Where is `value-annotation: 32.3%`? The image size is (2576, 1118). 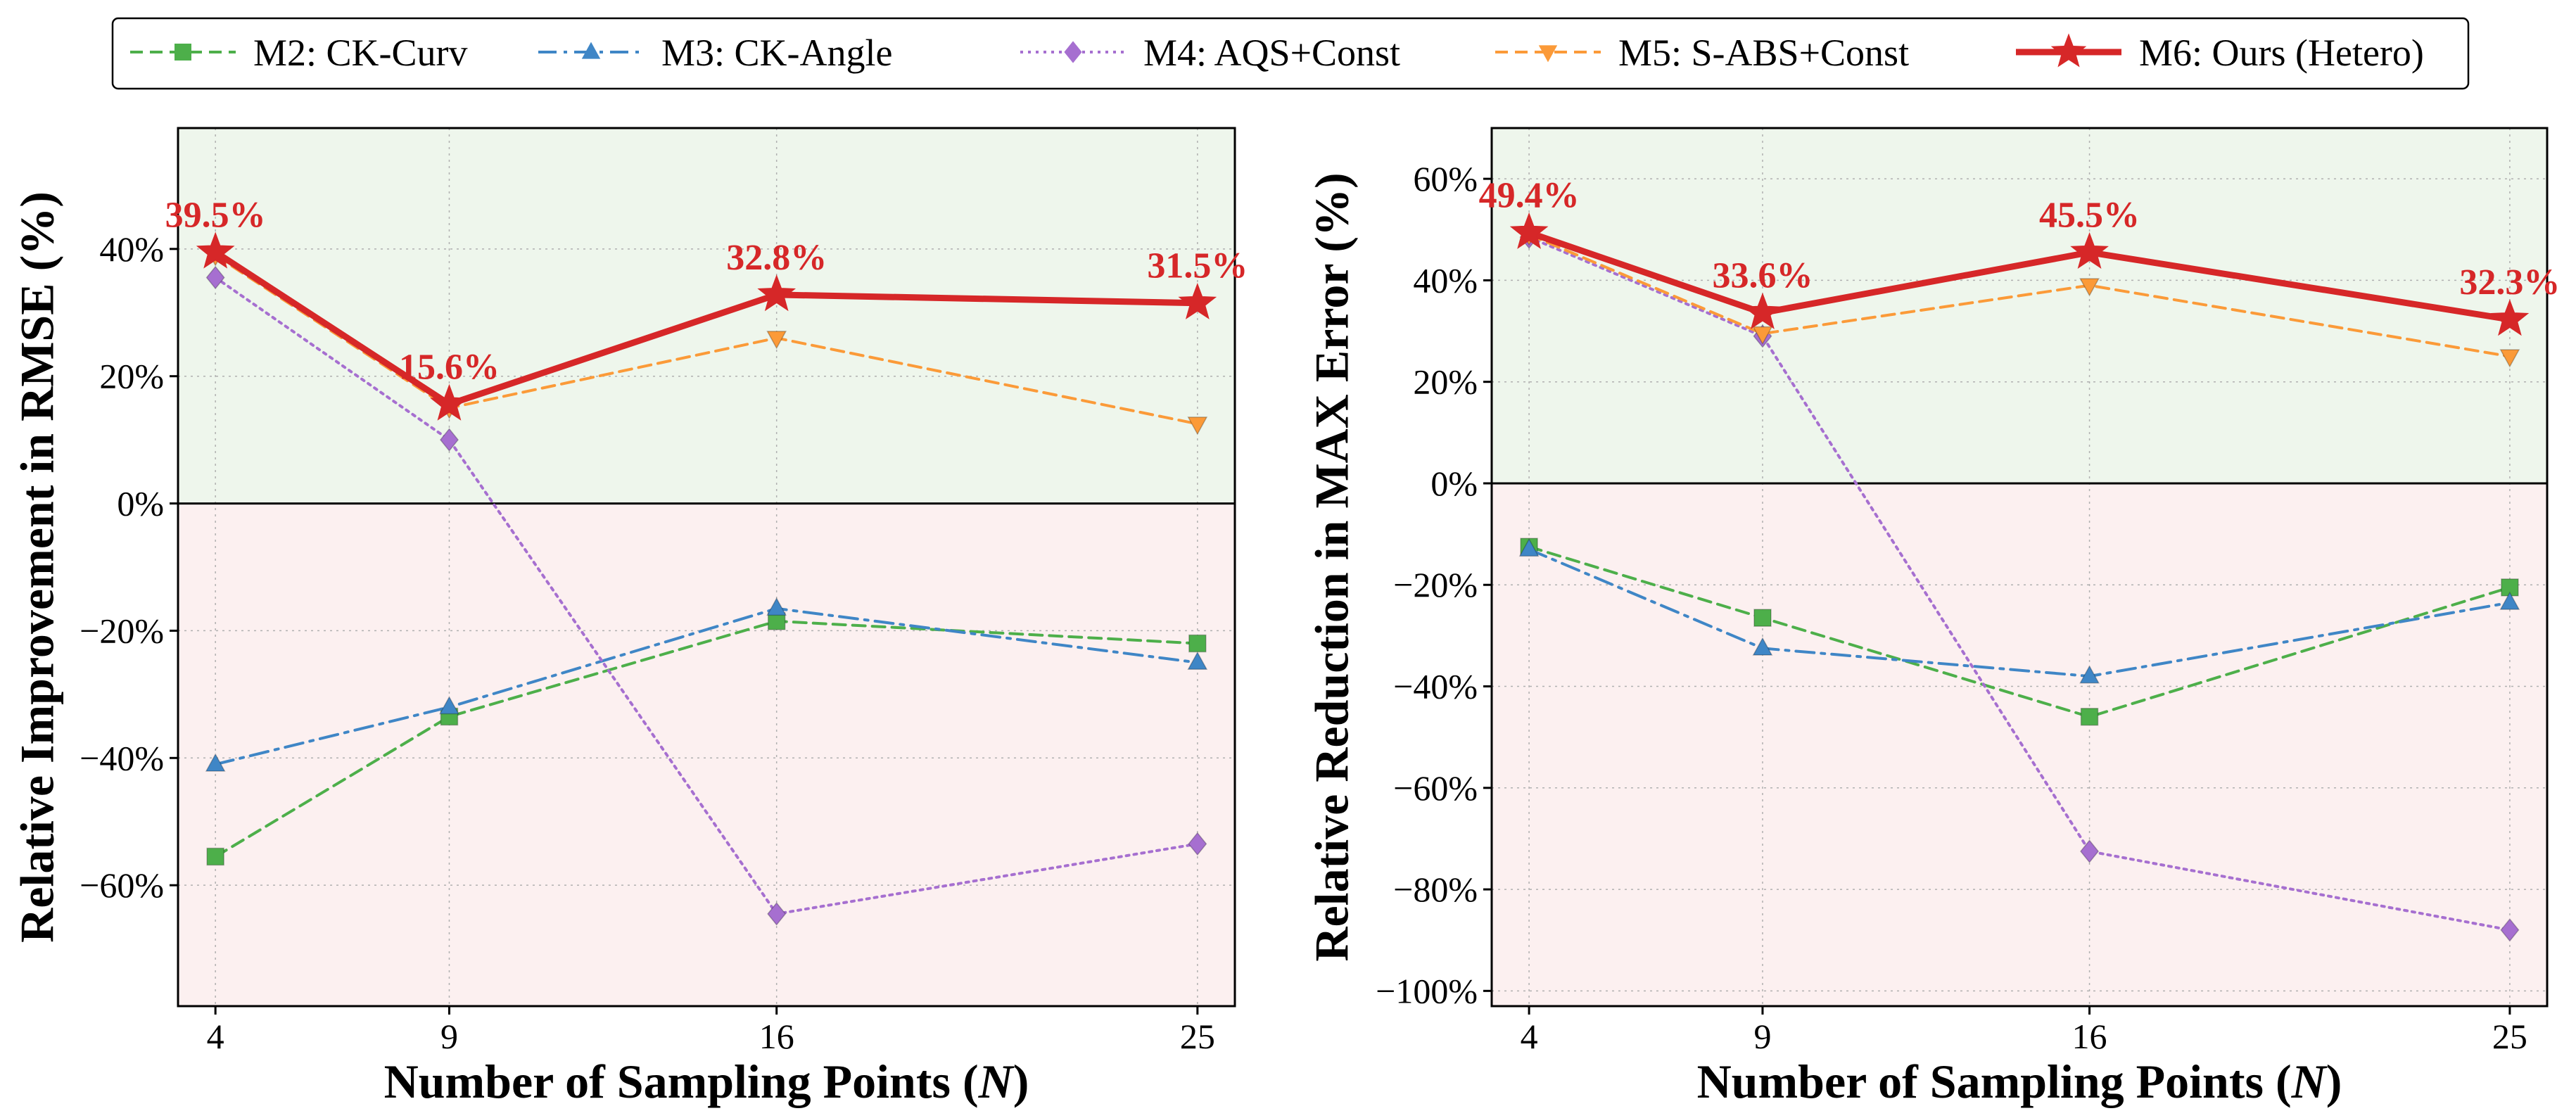
value-annotation: 32.3% is located at coordinates (2509, 282).